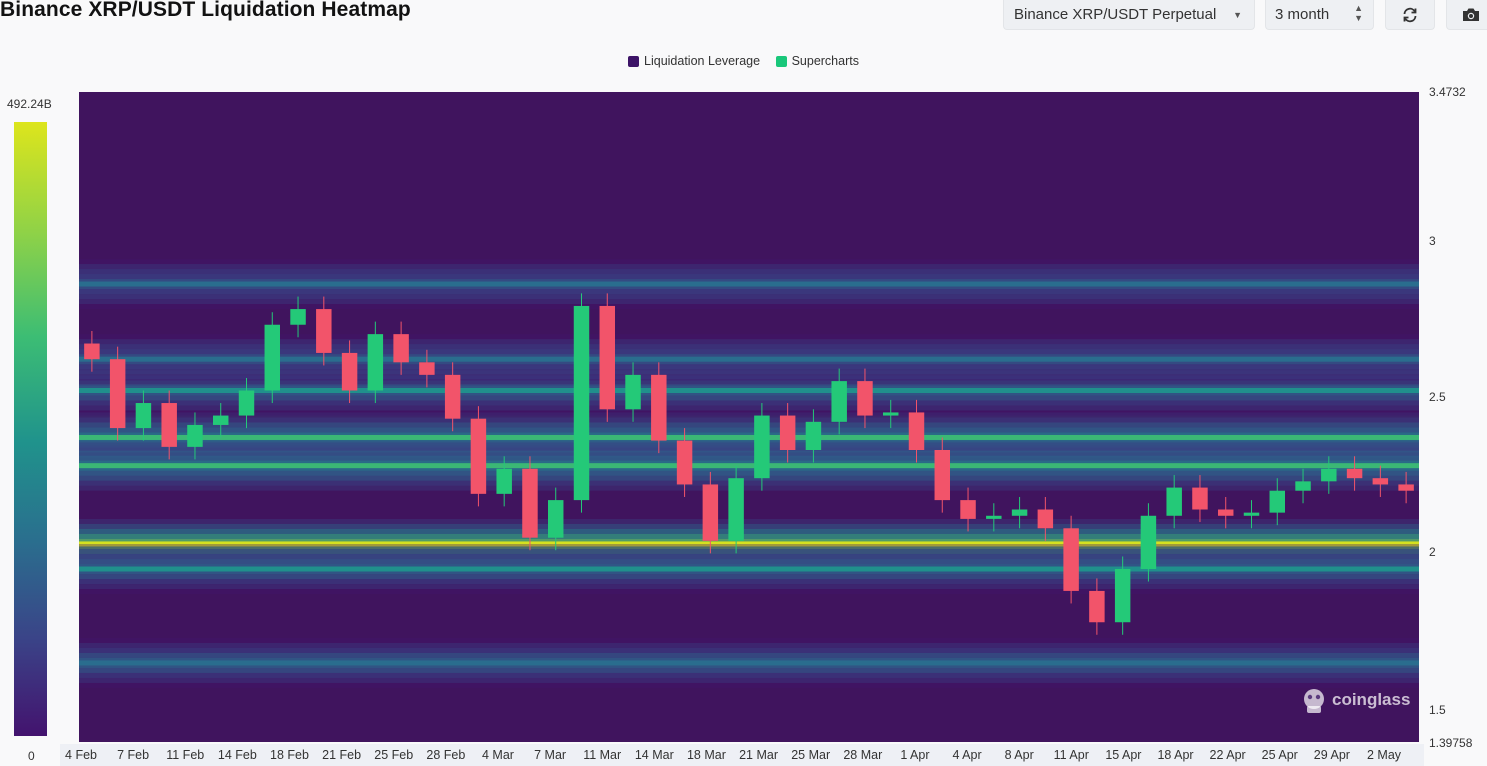  Describe the element at coordinates (1331, 755) in the screenshot. I see `x-tick: 29 Apr` at that location.